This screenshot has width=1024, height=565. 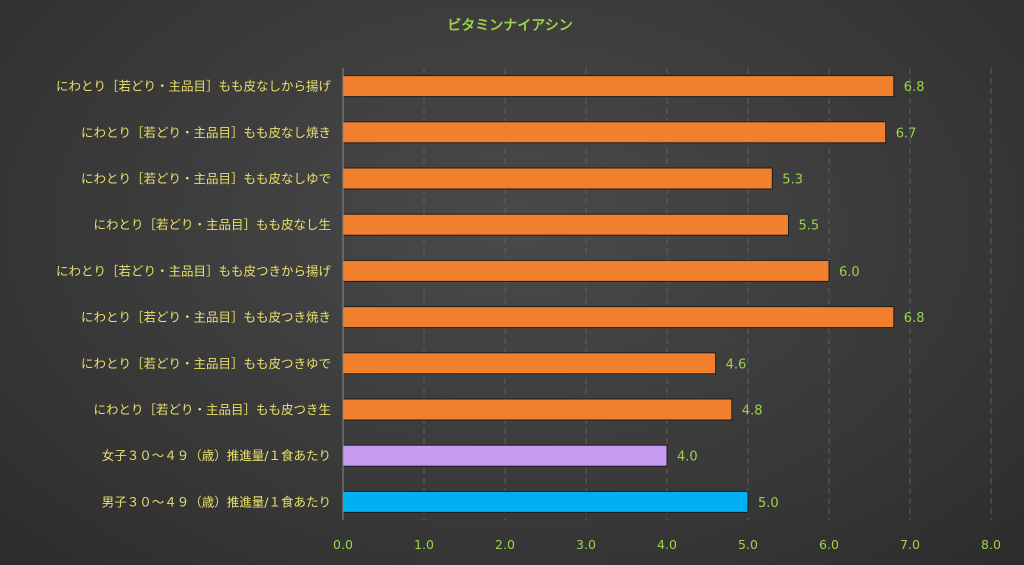 What do you see at coordinates (752, 411) in the screenshot?
I see `data-label: 4.8` at bounding box center [752, 411].